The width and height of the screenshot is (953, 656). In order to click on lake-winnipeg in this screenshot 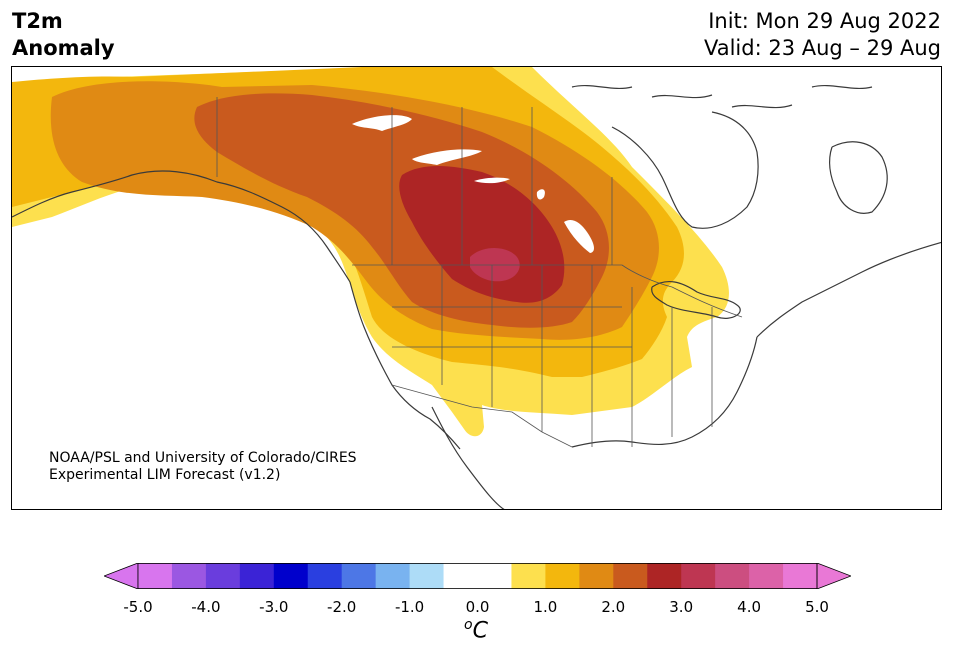, I will do `click(579, 236)`.